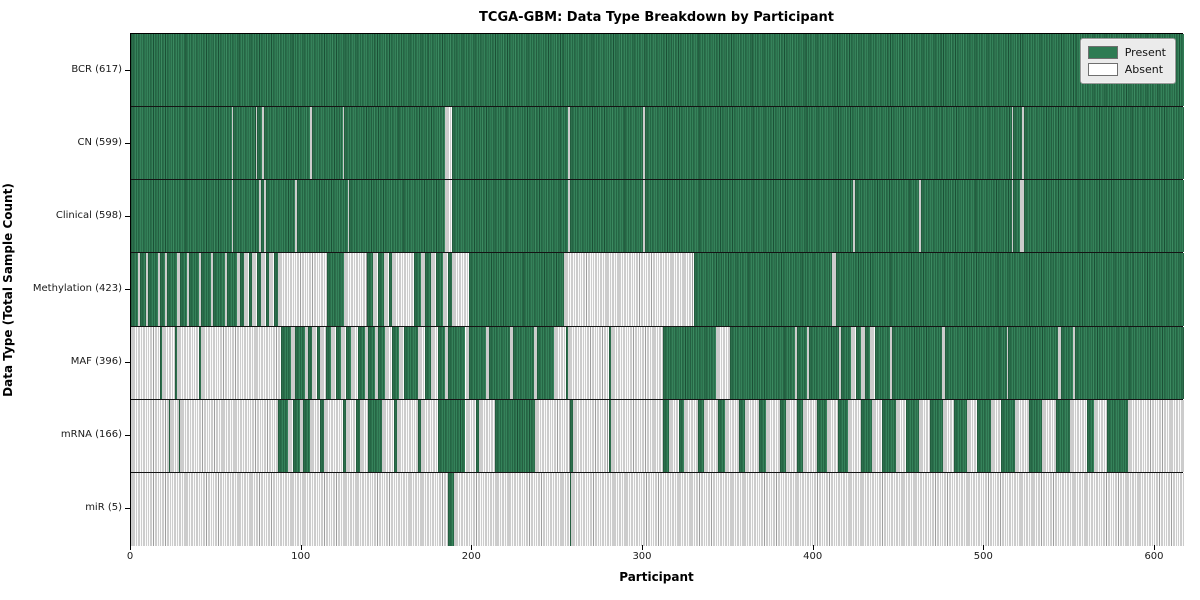 This screenshot has width=1200, height=600. I want to click on legend-item-present: Present, so click(1126, 52).